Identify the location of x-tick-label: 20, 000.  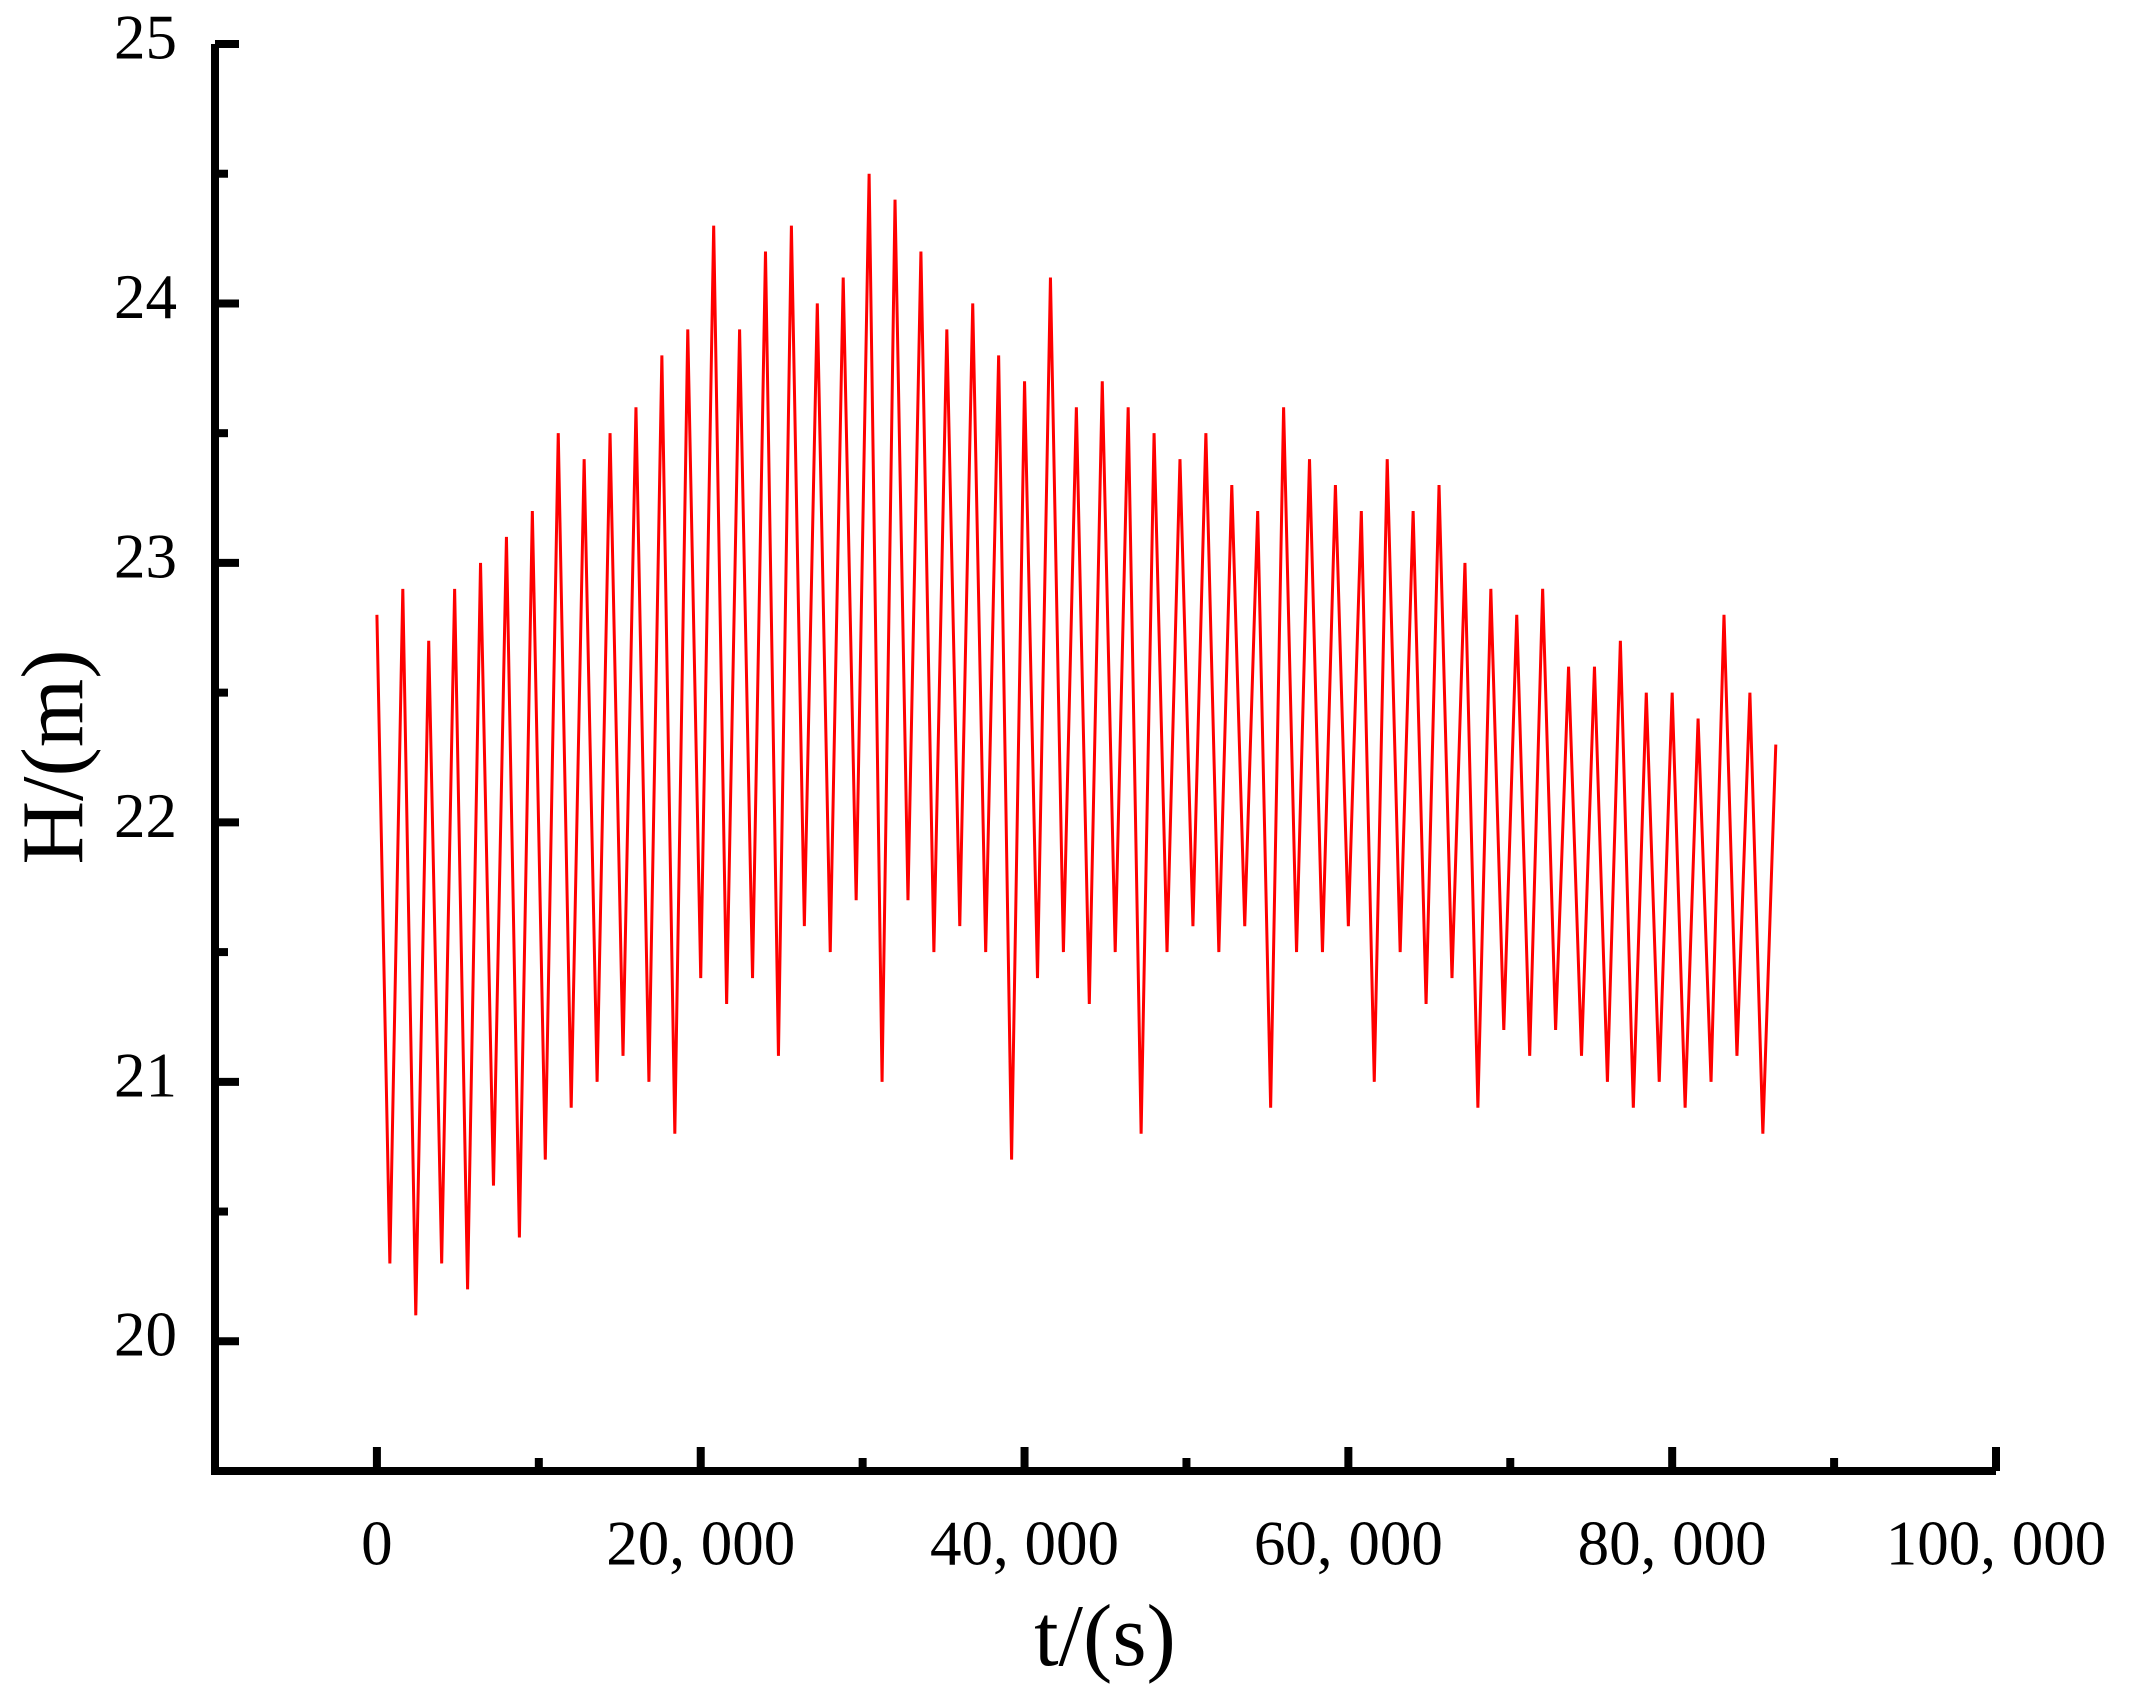
(700, 1543).